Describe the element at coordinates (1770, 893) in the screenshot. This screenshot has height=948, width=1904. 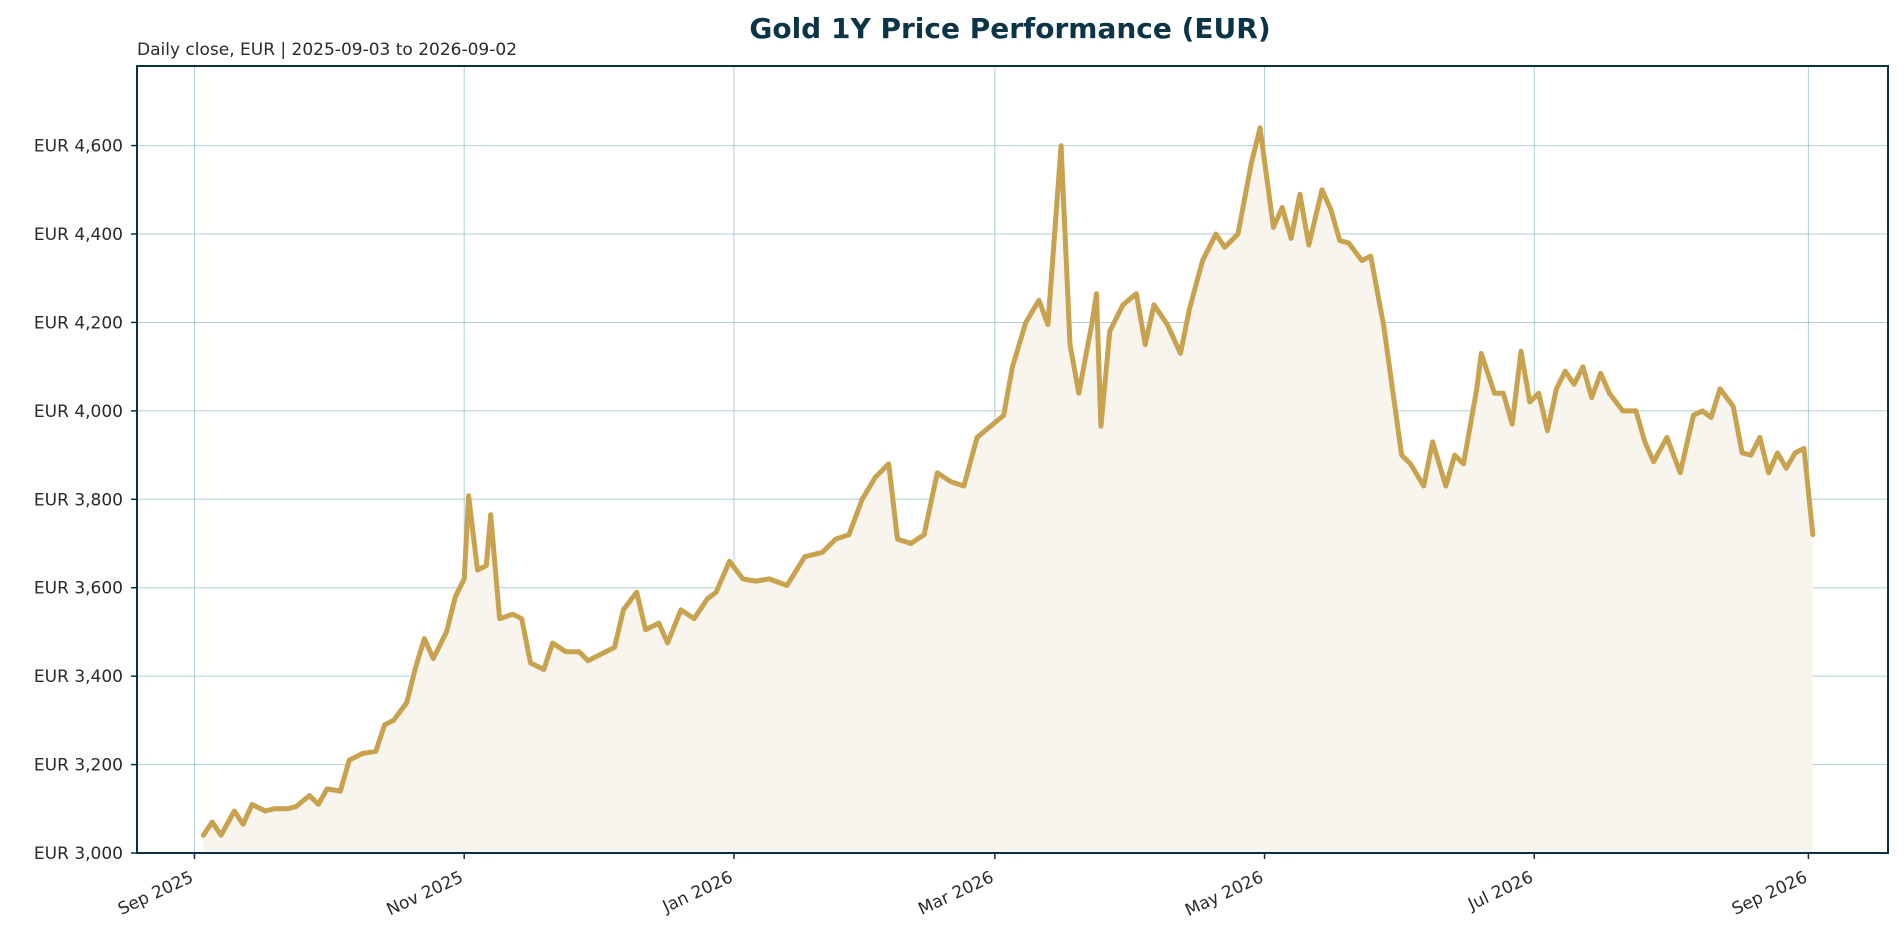
I see `x-tick-label: Sep 2026` at that location.